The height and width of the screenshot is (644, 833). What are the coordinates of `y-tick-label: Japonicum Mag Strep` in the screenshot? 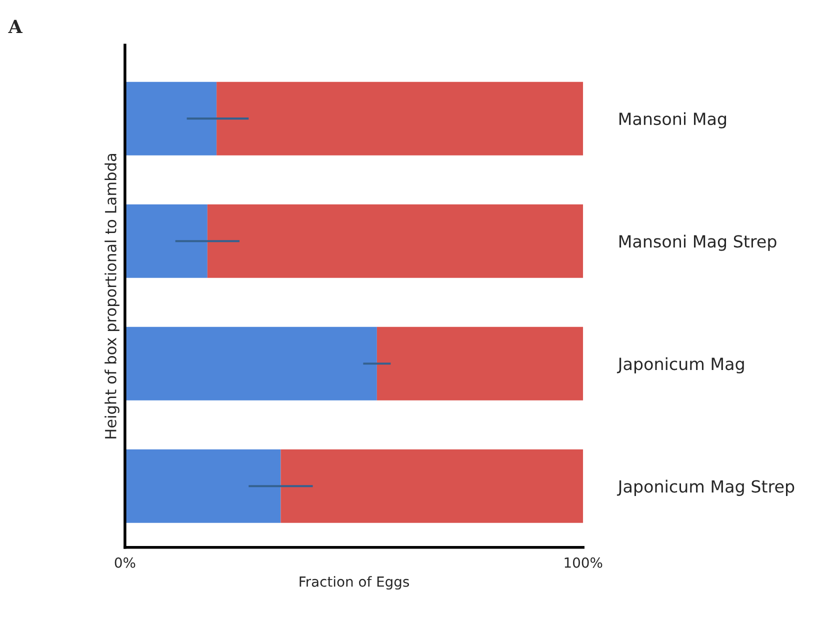 It's located at (705, 488).